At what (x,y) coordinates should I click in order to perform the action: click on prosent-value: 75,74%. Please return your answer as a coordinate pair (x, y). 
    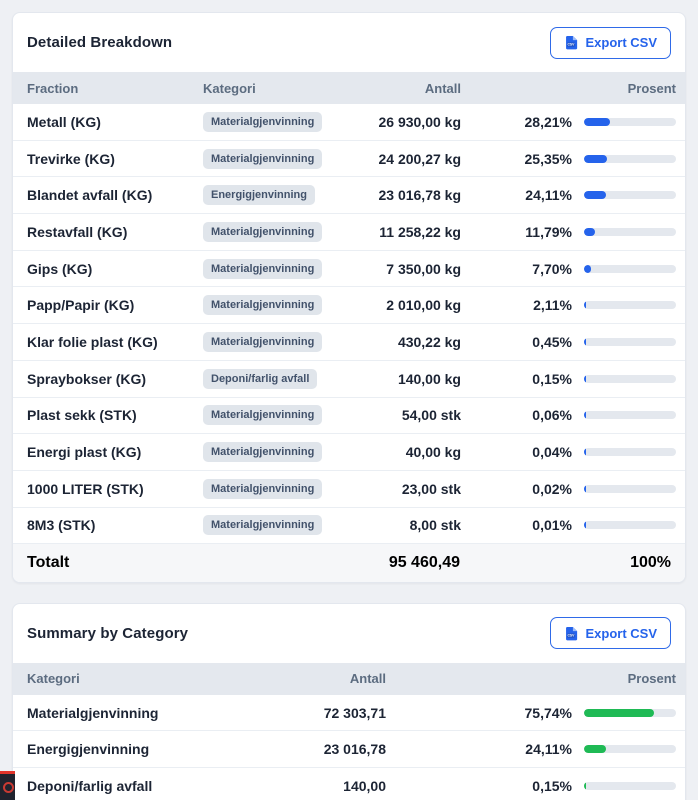
    Looking at the image, I should click on (548, 712).